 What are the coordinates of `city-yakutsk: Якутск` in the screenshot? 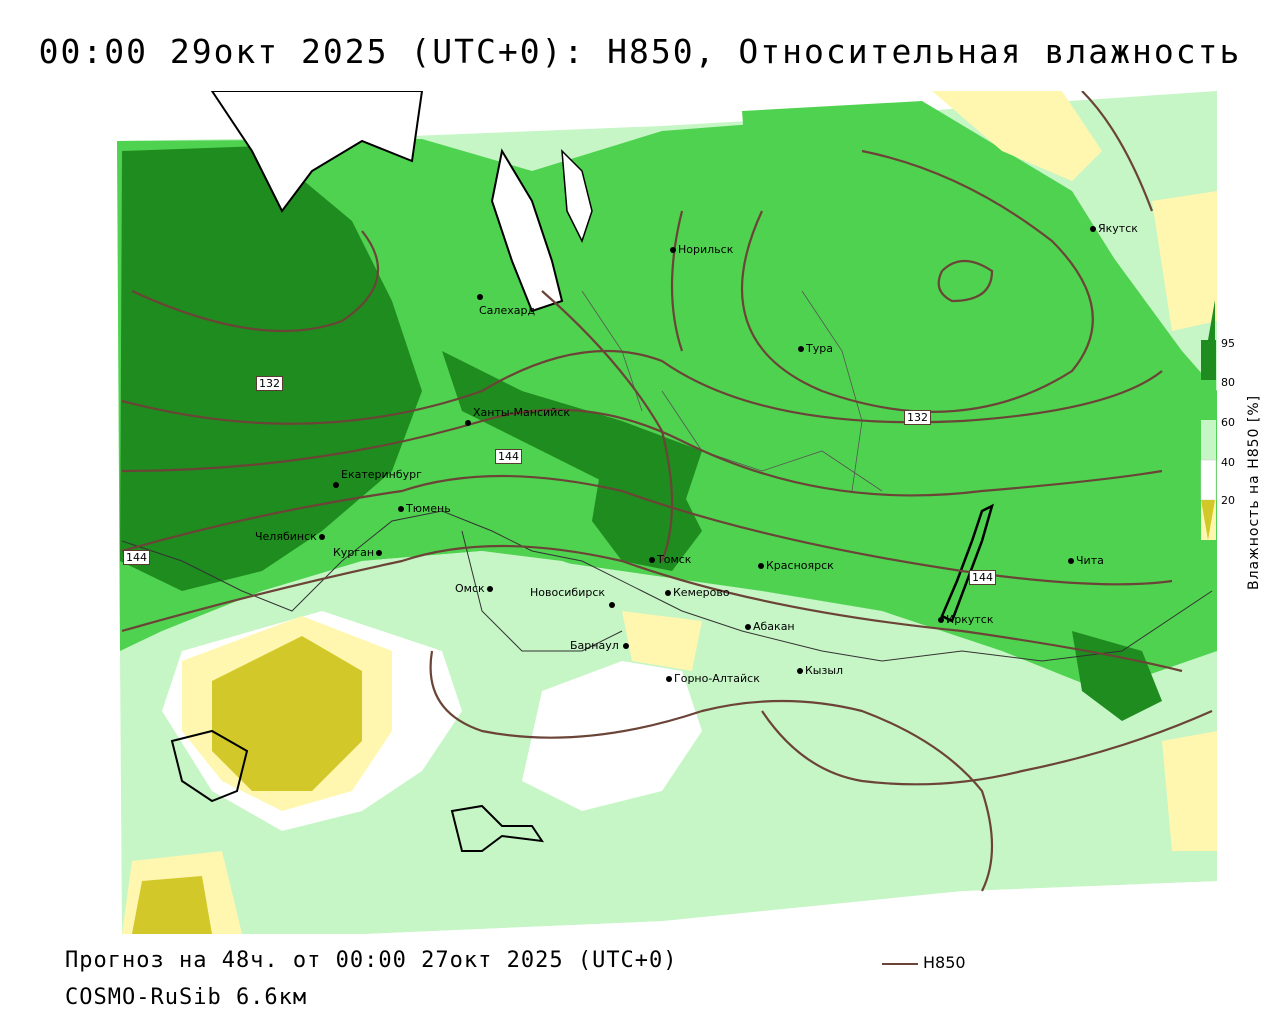 It's located at (1114, 228).